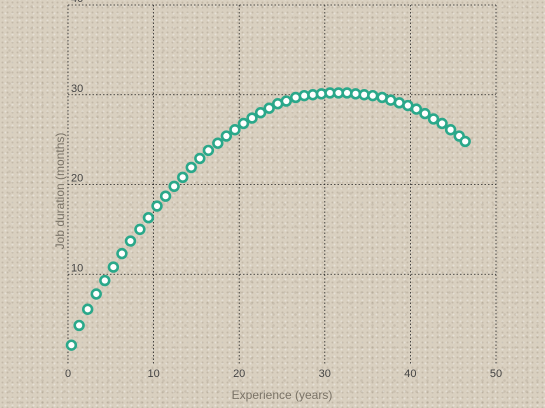  What do you see at coordinates (410, 374) in the screenshot?
I see `x-tick-label: 40` at bounding box center [410, 374].